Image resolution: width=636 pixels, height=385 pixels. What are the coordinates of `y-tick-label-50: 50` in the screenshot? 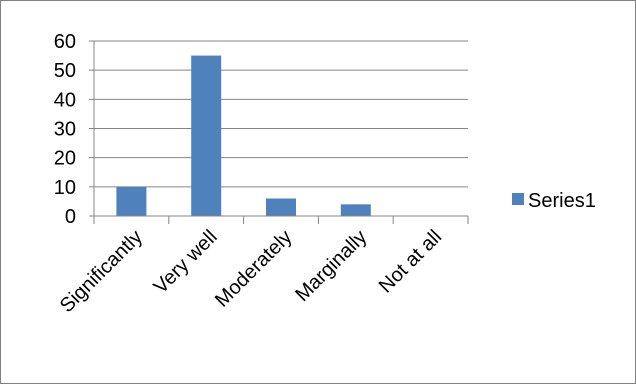 It's located at (65, 71).